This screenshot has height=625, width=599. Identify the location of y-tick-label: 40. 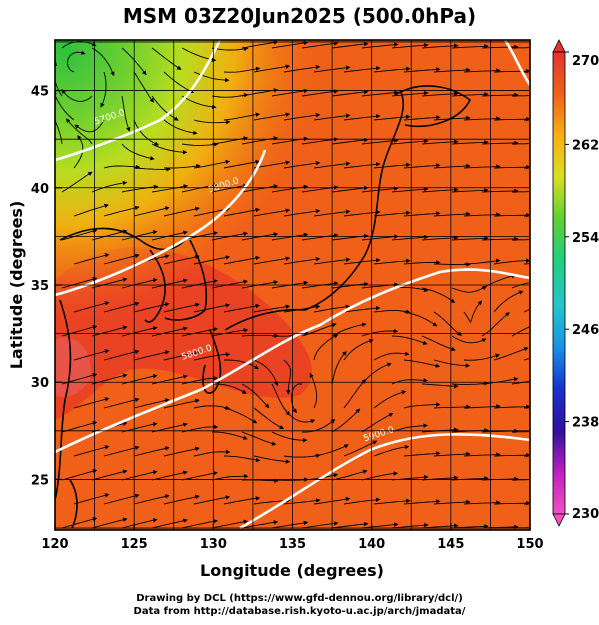
(40, 189).